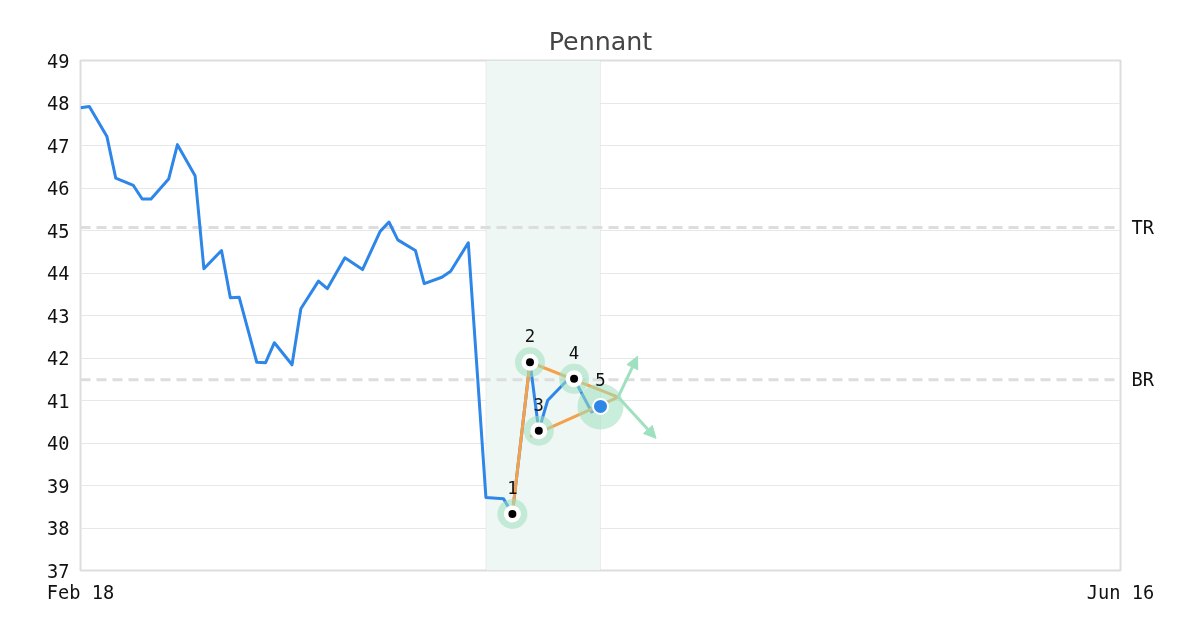 Image resolution: width=1200 pixels, height=630 pixels. What do you see at coordinates (530, 336) in the screenshot?
I see `annotation: 2` at bounding box center [530, 336].